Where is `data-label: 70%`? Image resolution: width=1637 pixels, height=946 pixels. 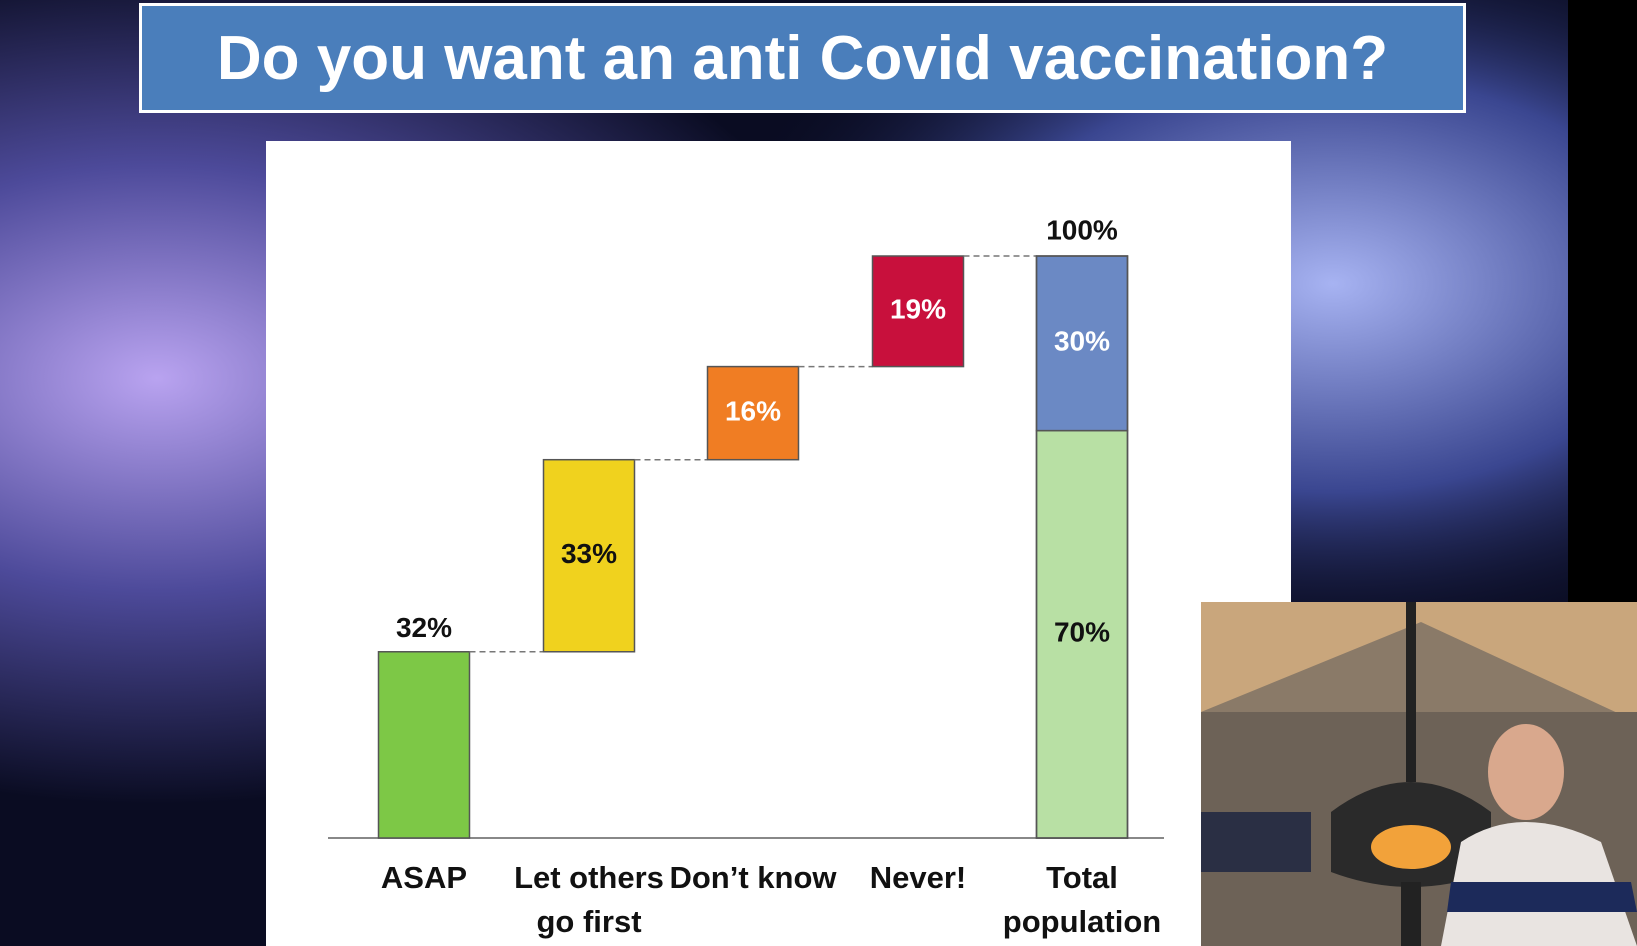 data-label: 70% is located at coordinates (1082, 632).